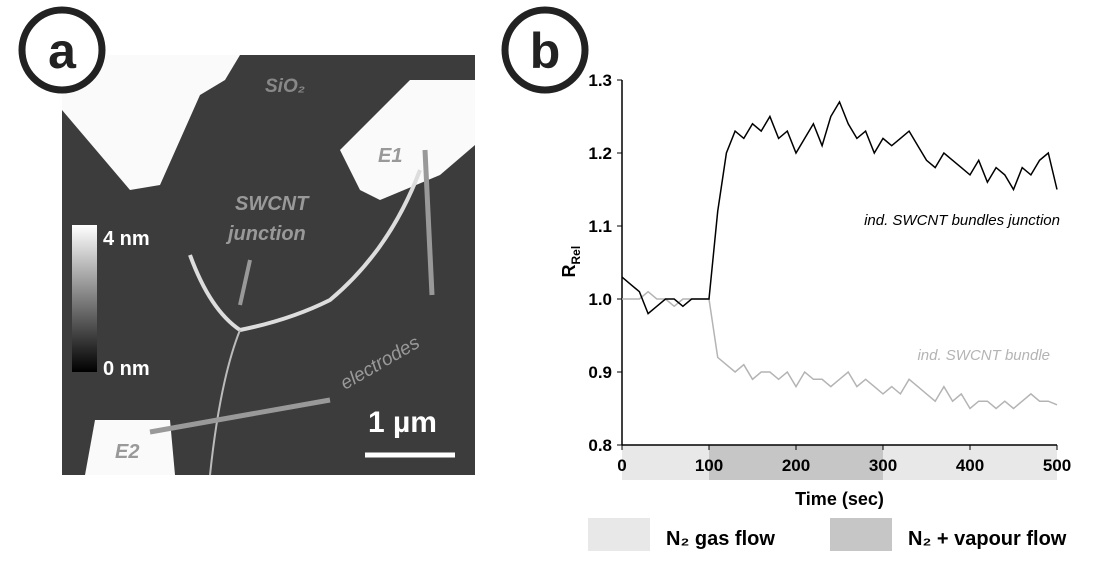 The height and width of the screenshot is (562, 1097). Describe the element at coordinates (285, 86) in the screenshot. I see `label: SiO₂` at that location.